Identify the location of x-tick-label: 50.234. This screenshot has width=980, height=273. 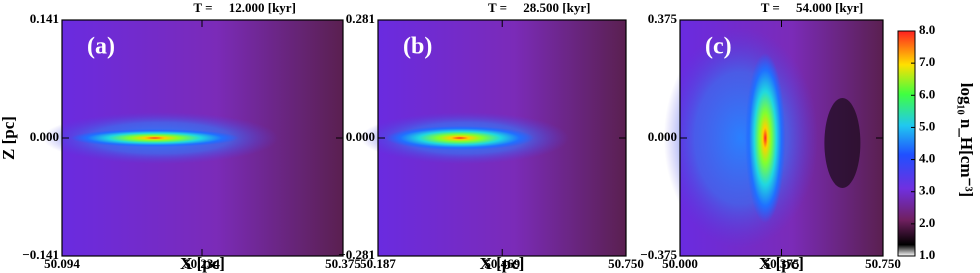
(202, 263).